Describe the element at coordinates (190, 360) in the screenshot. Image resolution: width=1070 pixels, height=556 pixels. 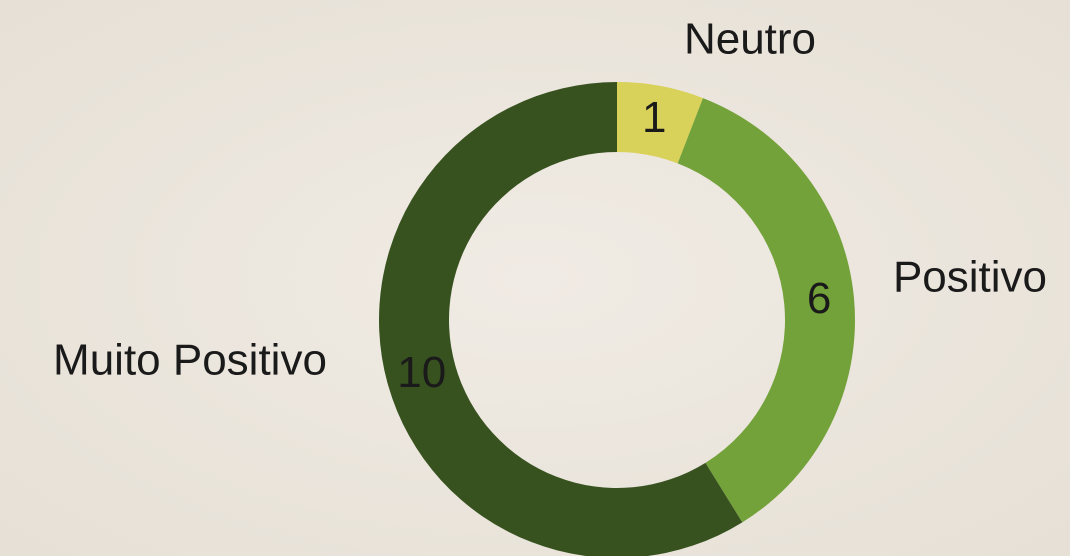
I see `category-label: Muito Positivo` at that location.